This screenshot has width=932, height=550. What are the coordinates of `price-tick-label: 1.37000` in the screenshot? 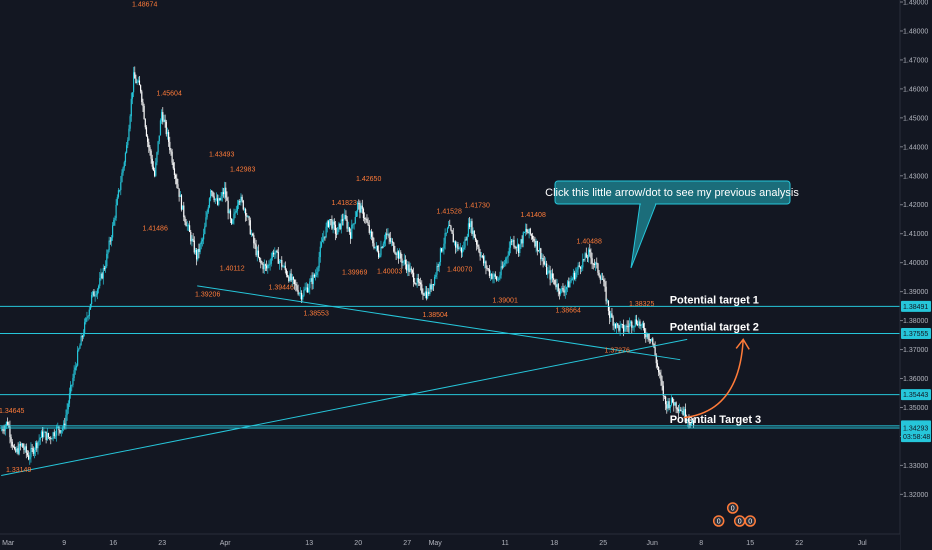 It's located at (915, 350).